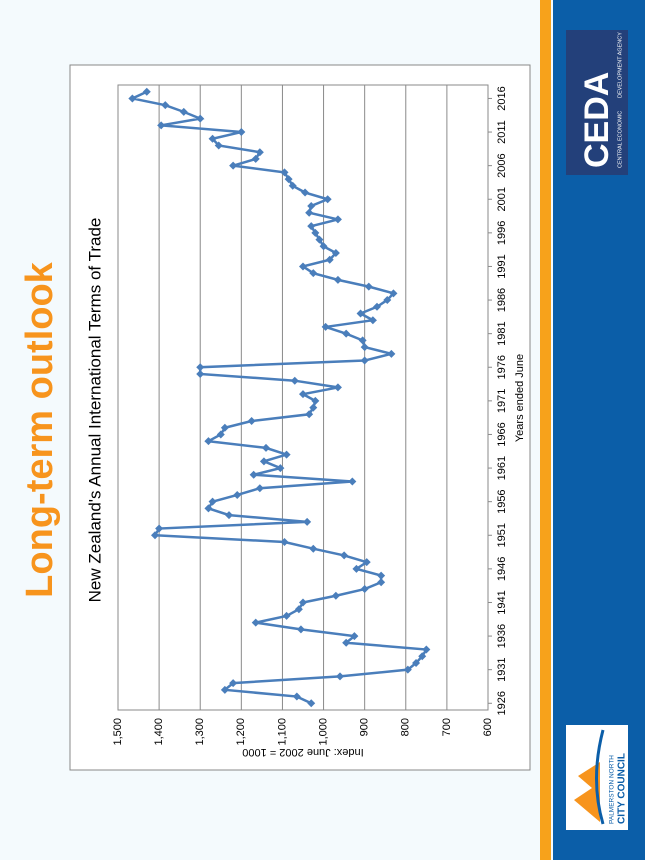  Describe the element at coordinates (502, 98) in the screenshot. I see `x-tick-label: 2016` at that location.